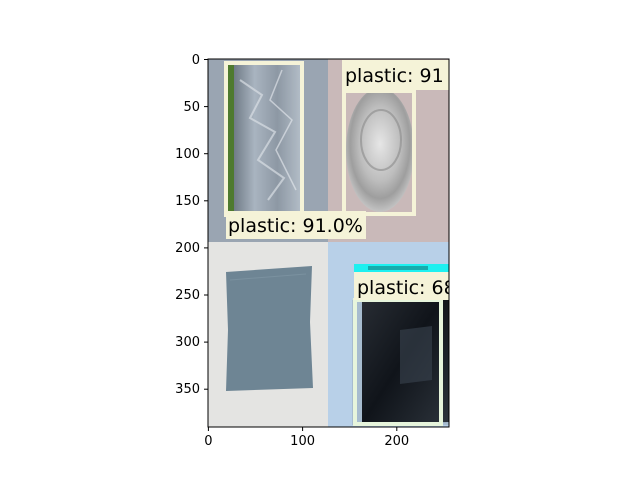  What do you see at coordinates (196, 60) in the screenshot?
I see `y-tick-label: 0` at bounding box center [196, 60].